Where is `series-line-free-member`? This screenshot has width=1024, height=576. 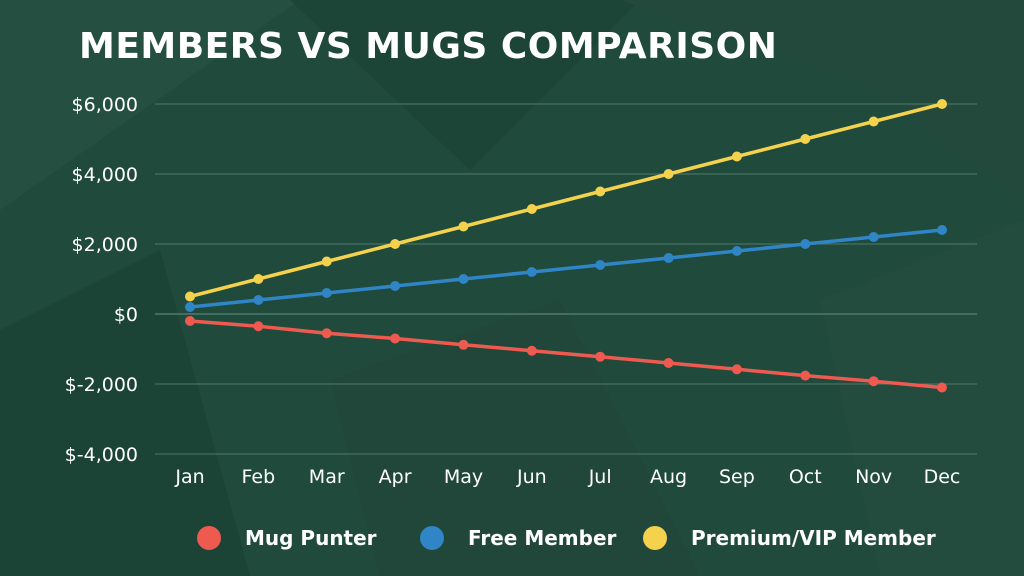 series-line-free-member is located at coordinates (566, 268).